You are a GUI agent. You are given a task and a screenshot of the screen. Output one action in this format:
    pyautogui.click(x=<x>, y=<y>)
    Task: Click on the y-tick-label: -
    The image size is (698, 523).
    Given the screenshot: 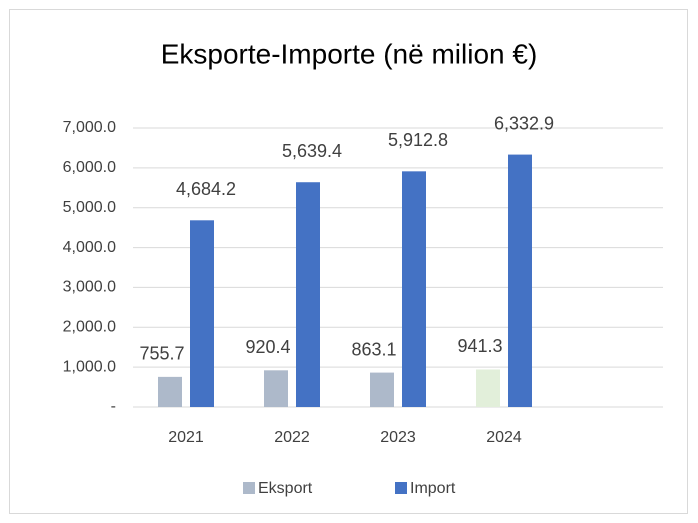 What is the action you would take?
    pyautogui.click(x=113, y=406)
    